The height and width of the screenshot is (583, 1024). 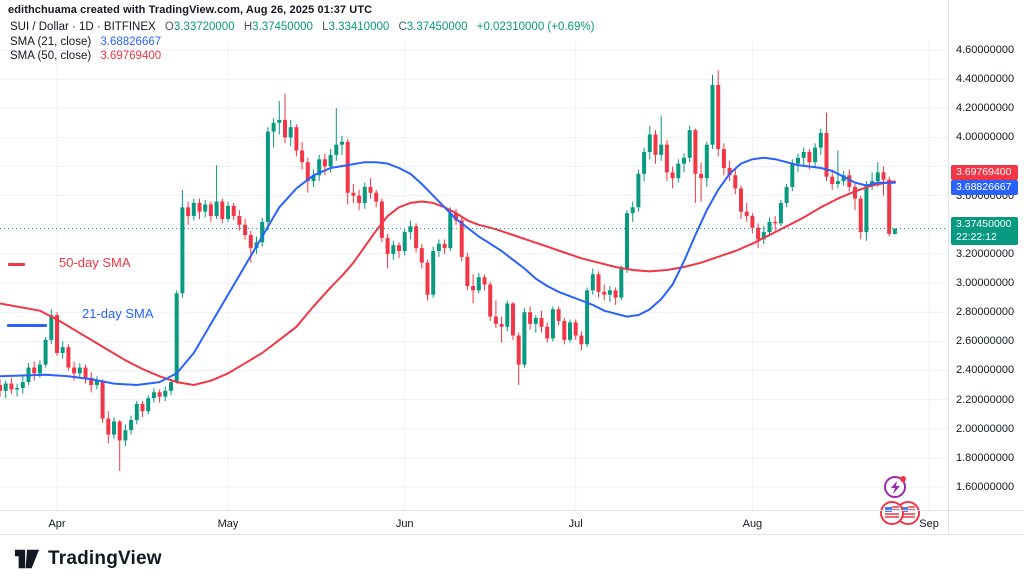 I want to click on month-tick-label: Jul, so click(x=575, y=524).